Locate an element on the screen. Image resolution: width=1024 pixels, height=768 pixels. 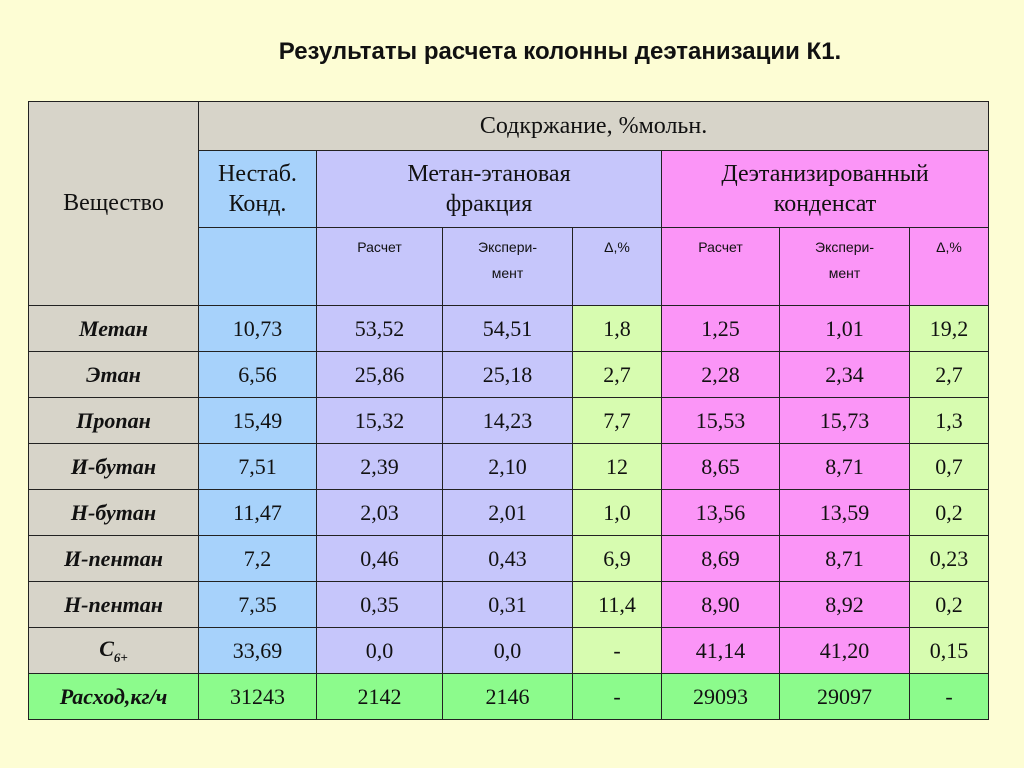
header-content: Содкржание, %мольн. is located at coordinates (593, 126).